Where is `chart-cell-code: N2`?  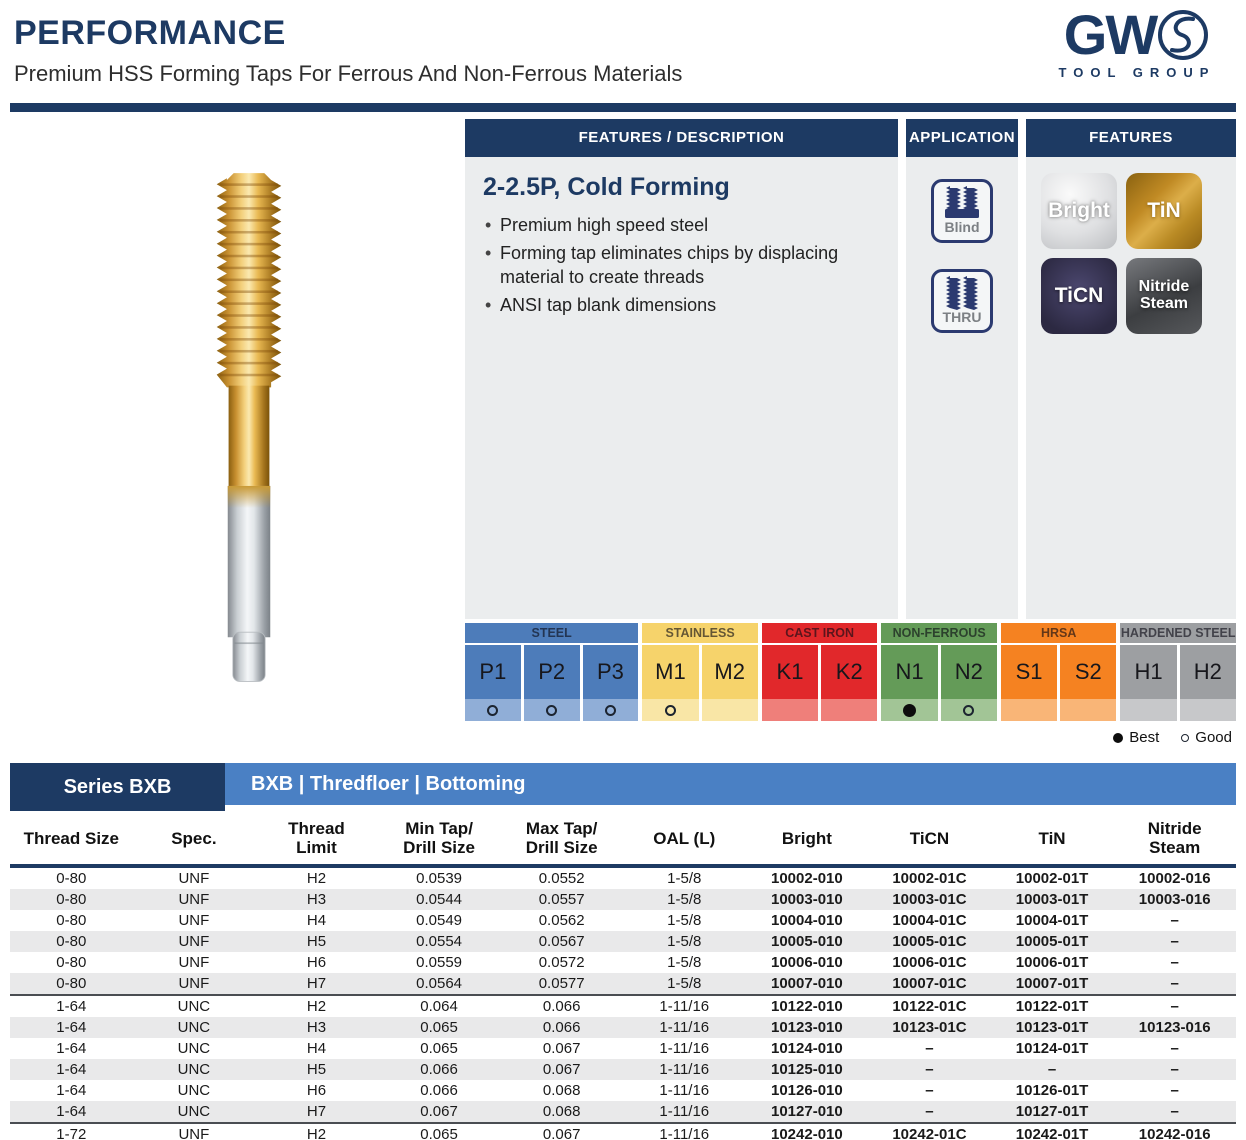 chart-cell-code: N2 is located at coordinates (968, 672).